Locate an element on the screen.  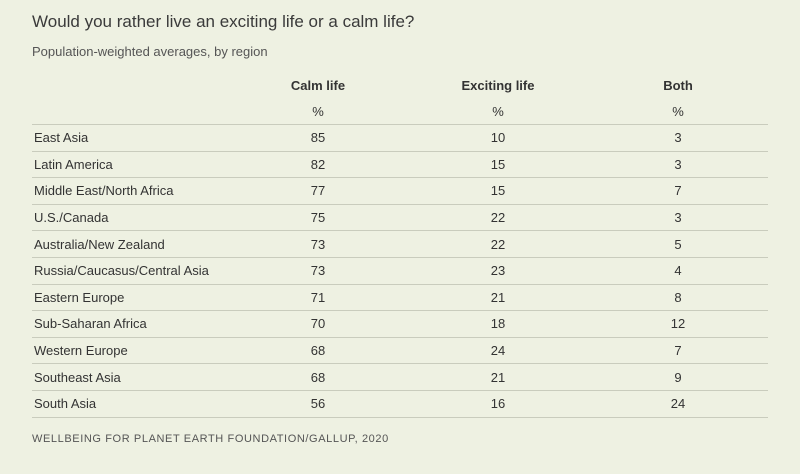
table-row: Eastern Europe 71 21 8 is located at coordinates (400, 297).